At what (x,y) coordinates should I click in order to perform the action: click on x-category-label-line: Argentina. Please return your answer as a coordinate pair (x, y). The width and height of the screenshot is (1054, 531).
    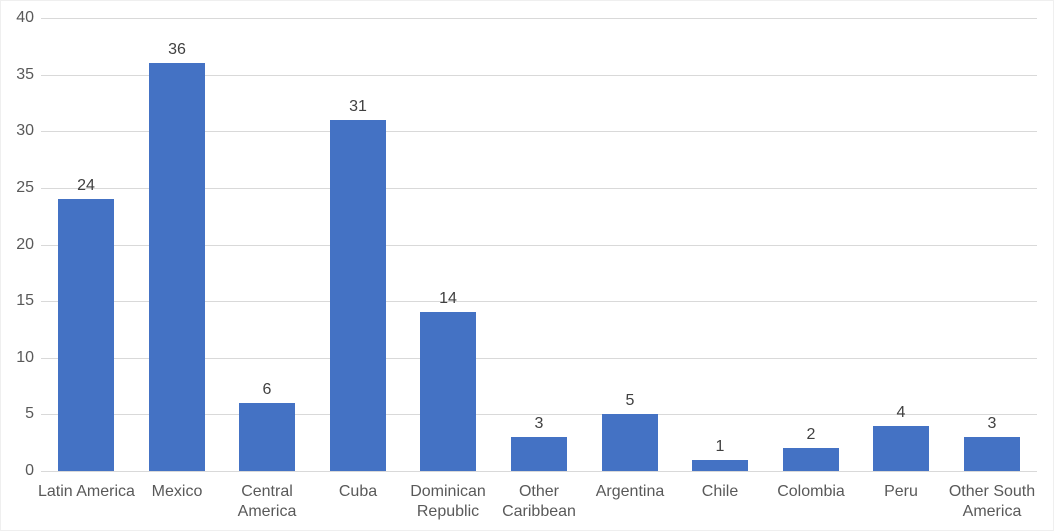
    Looking at the image, I should click on (630, 491).